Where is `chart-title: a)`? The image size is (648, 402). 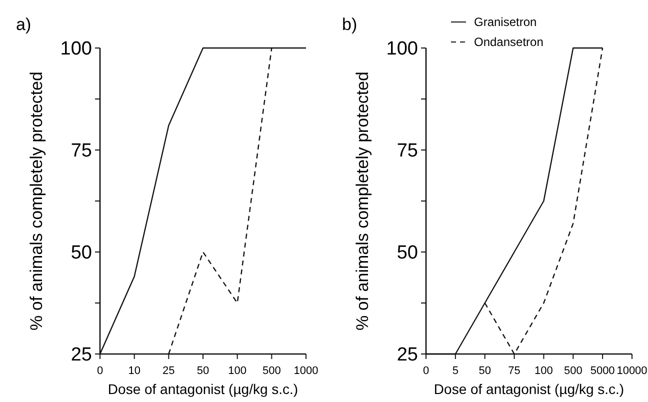 chart-title: a) is located at coordinates (24, 24).